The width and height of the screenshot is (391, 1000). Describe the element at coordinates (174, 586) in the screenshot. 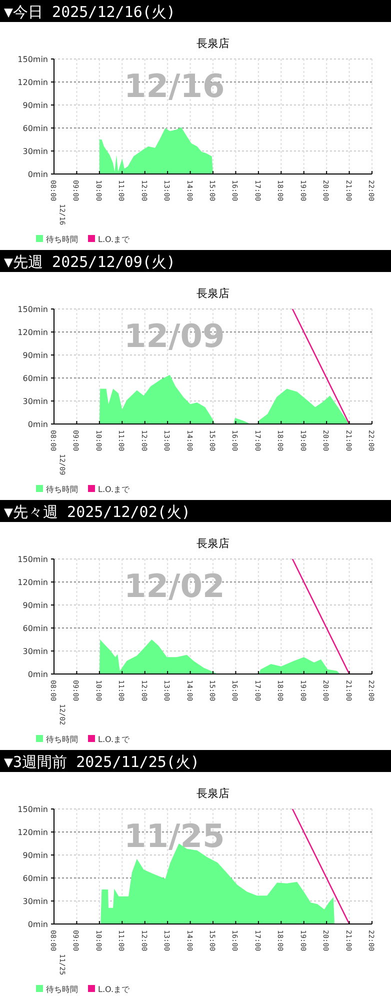

I see `annotation: 12/02` at that location.